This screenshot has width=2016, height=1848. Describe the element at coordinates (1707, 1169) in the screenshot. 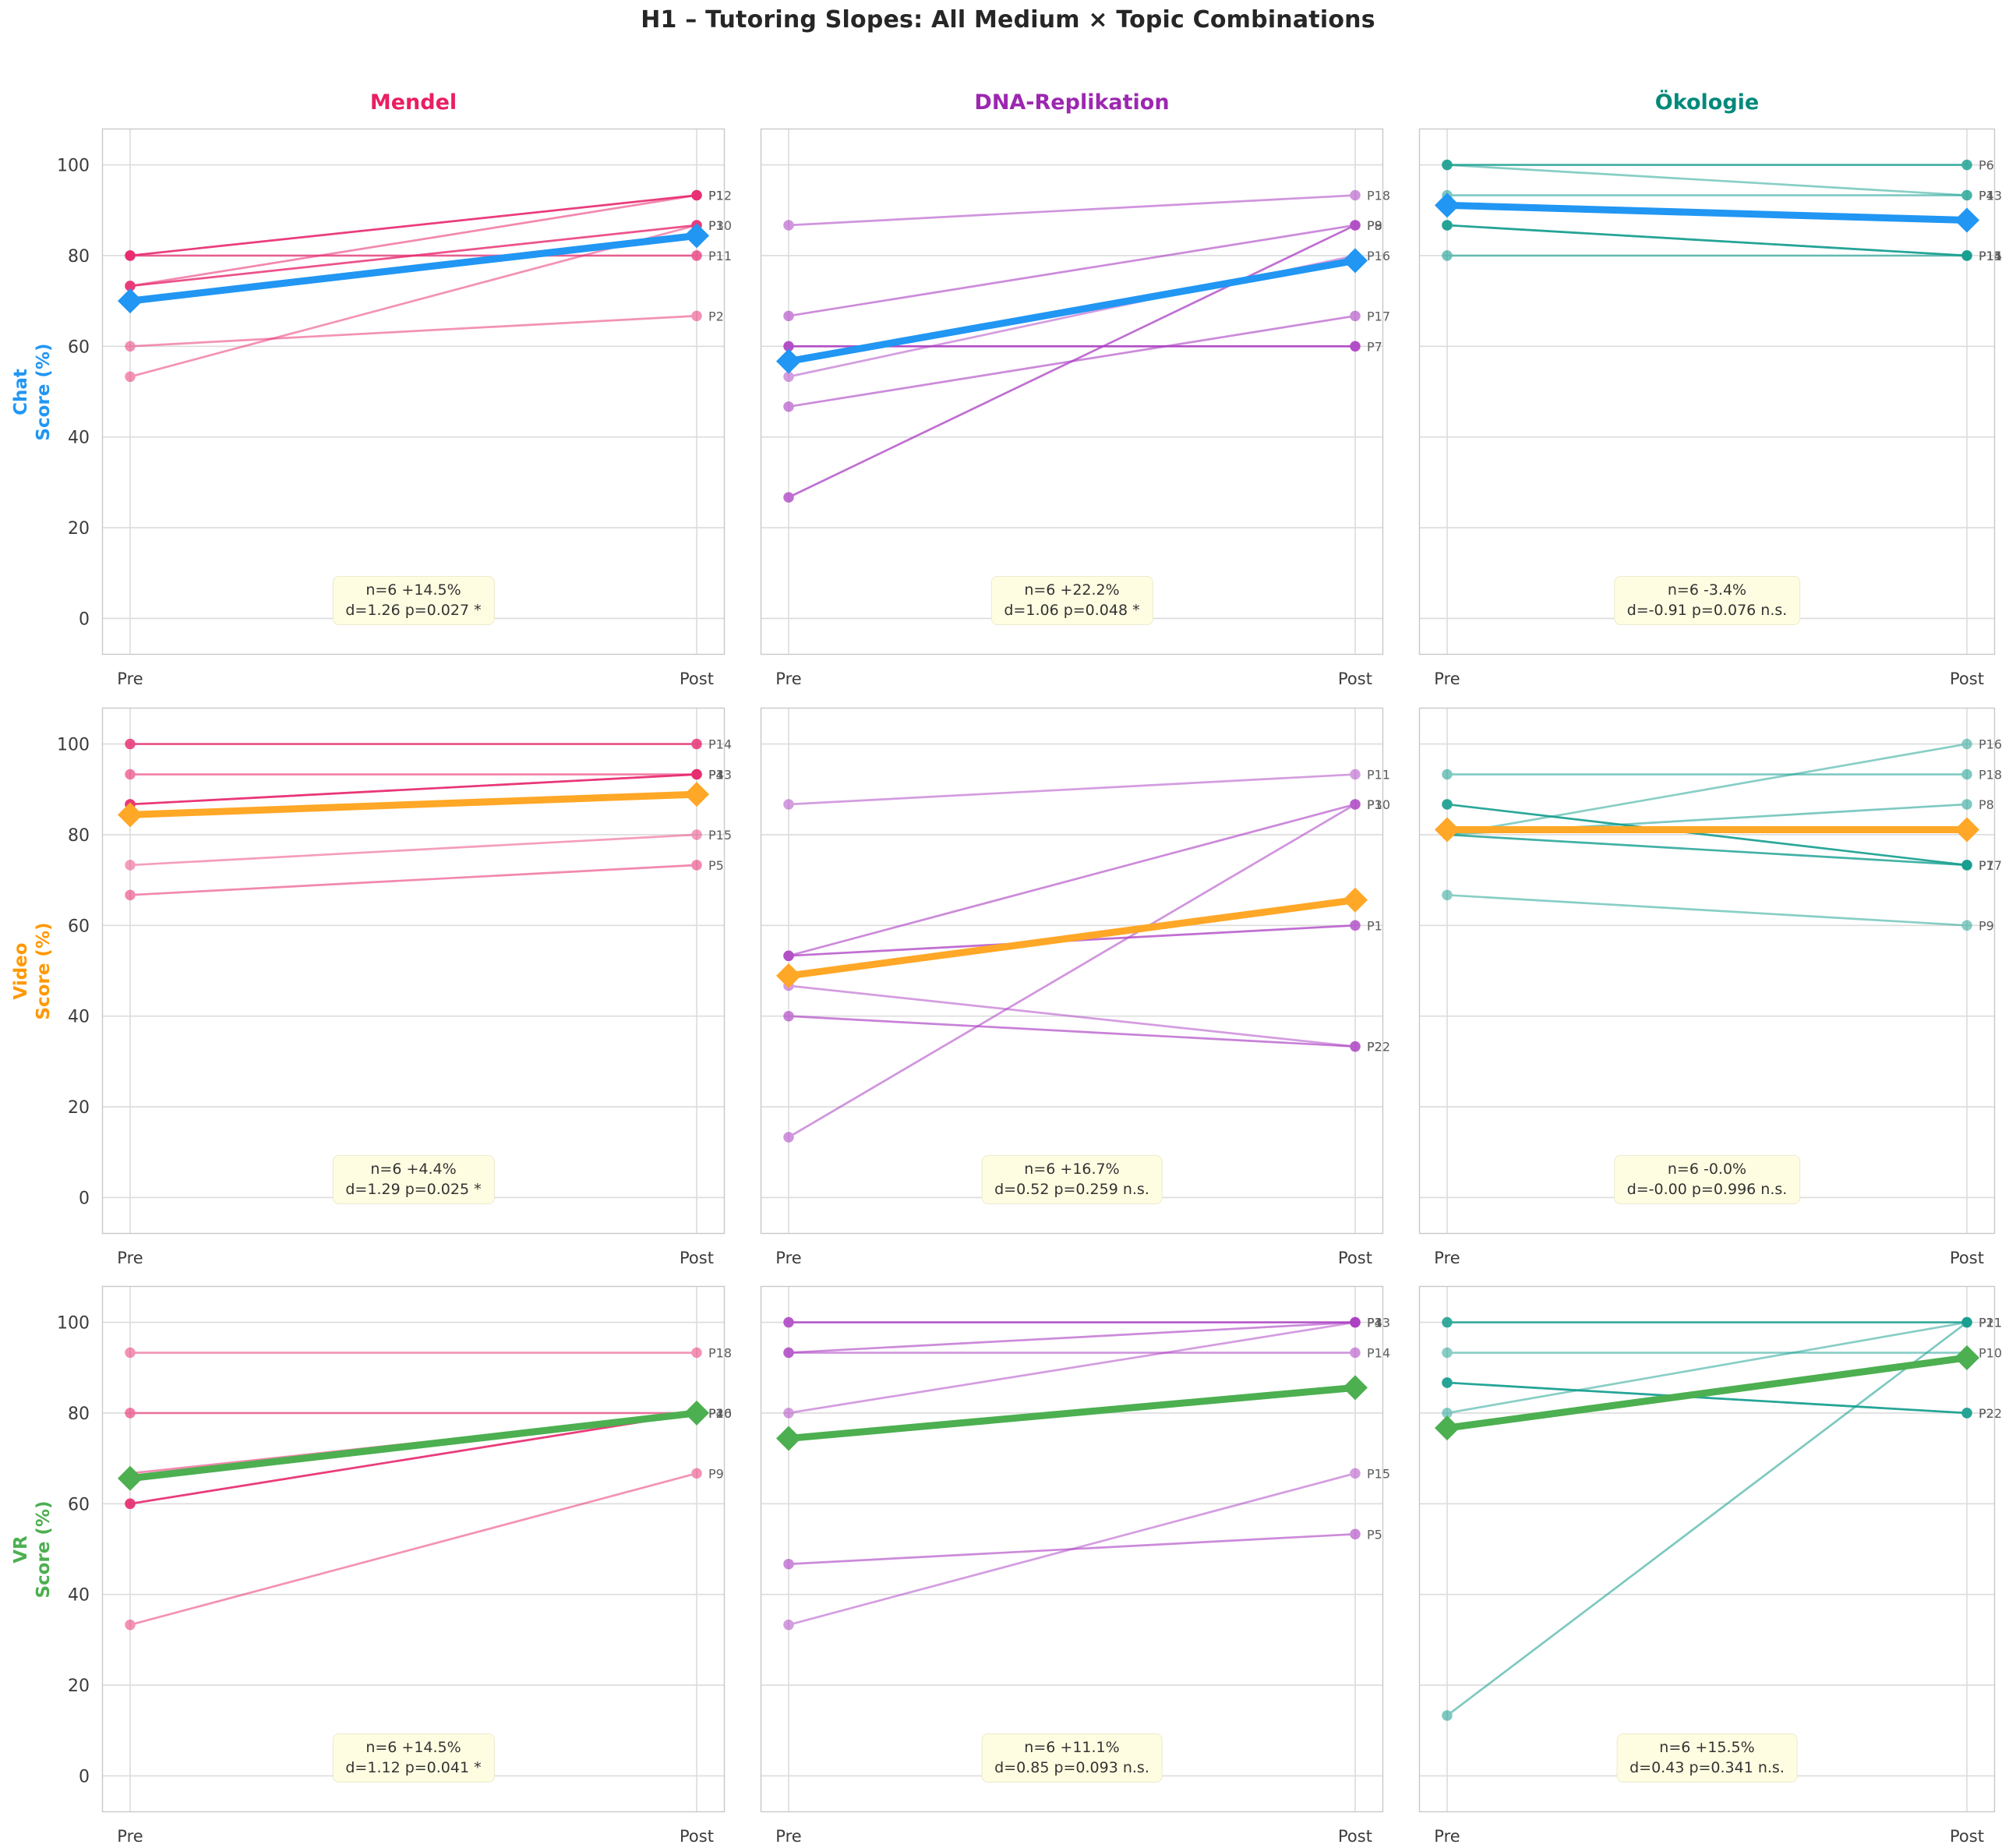

I see `stats-line1: n=6 -0.0%` at that location.